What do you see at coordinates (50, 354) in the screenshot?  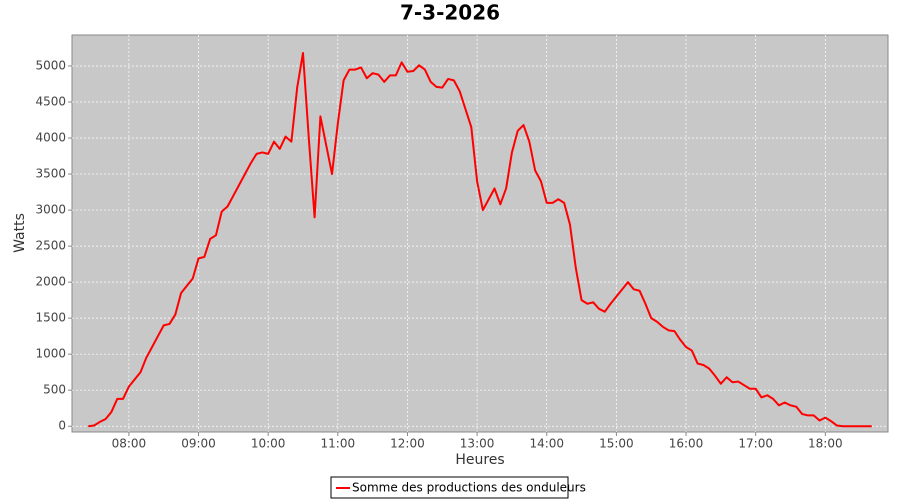 I see `y-tick-label: 1000` at bounding box center [50, 354].